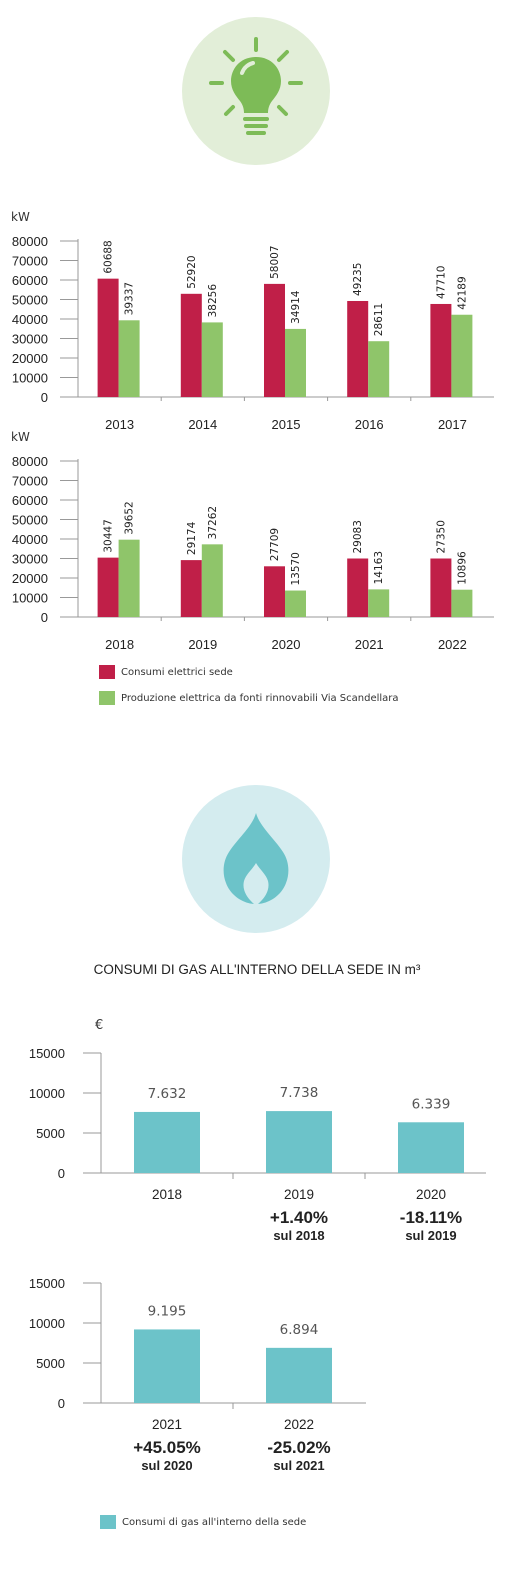 The height and width of the screenshot is (1587, 514). I want to click on data-label: 49235, so click(358, 279).